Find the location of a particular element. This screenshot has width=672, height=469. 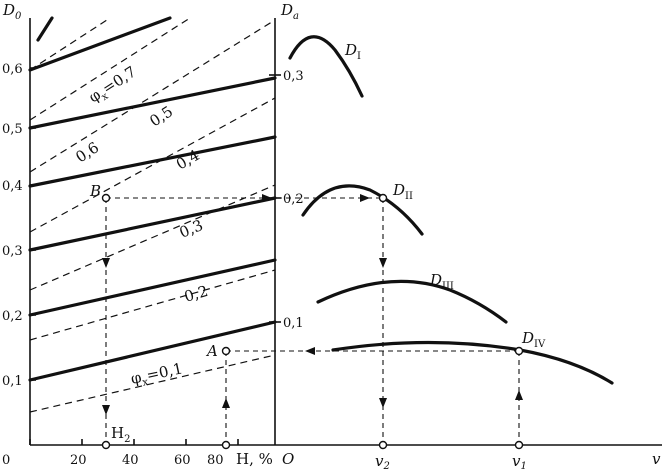

curve-d4 is located at coordinates (472, 362).